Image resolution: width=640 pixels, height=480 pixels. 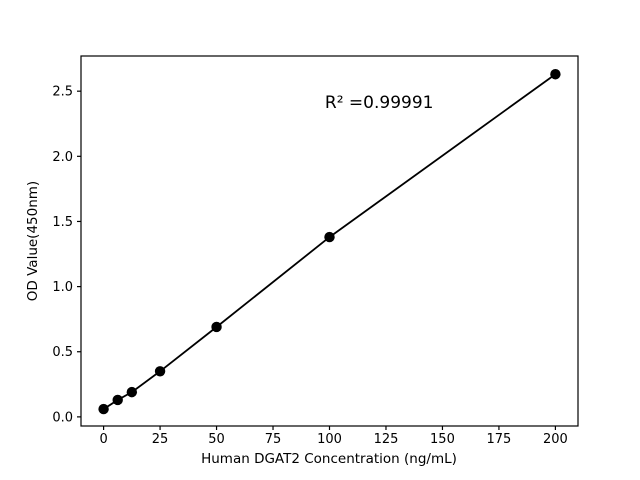 I want to click on x-tick-label: 75, so click(x=273, y=439).